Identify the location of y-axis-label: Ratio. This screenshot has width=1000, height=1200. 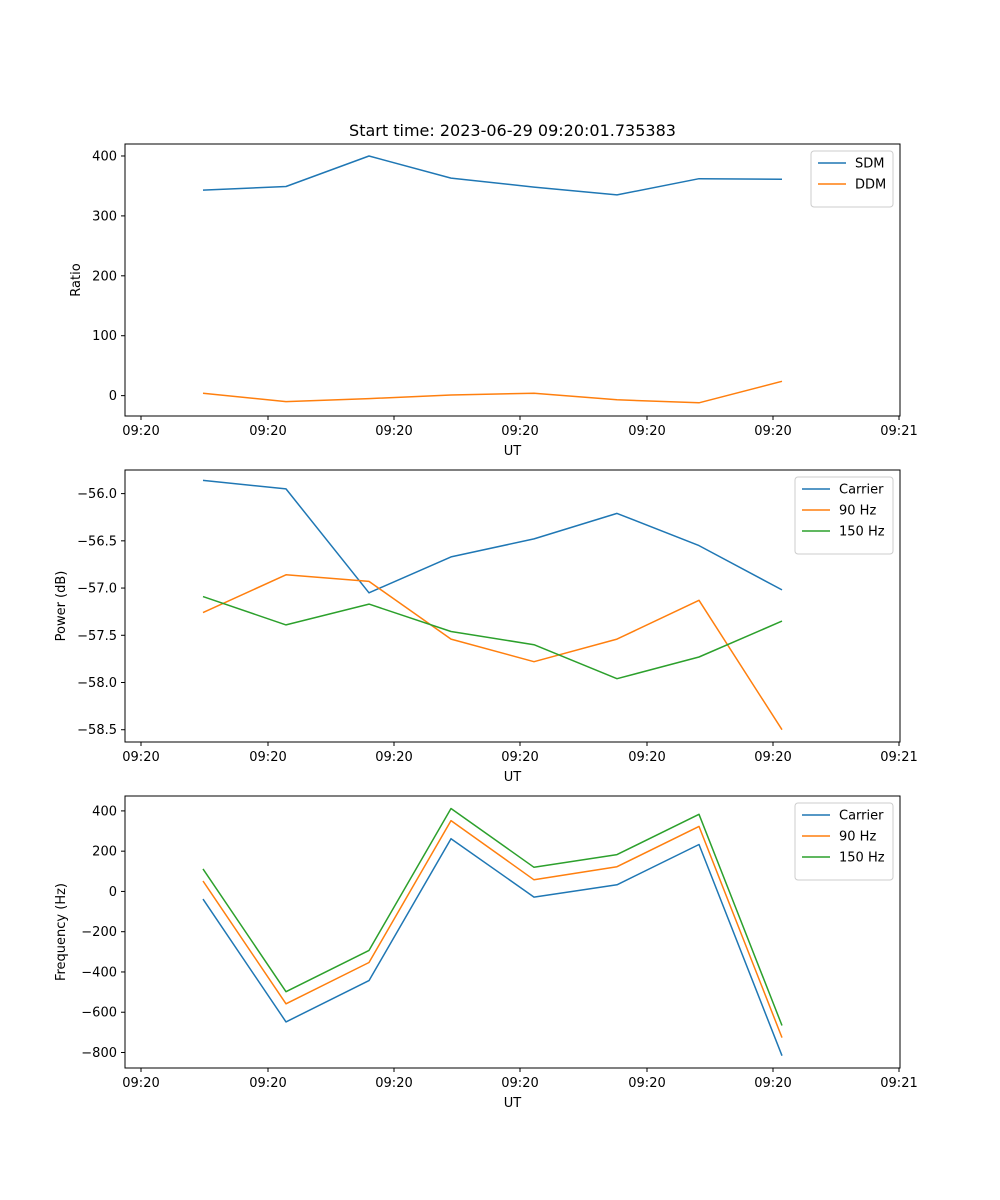
(76, 279).